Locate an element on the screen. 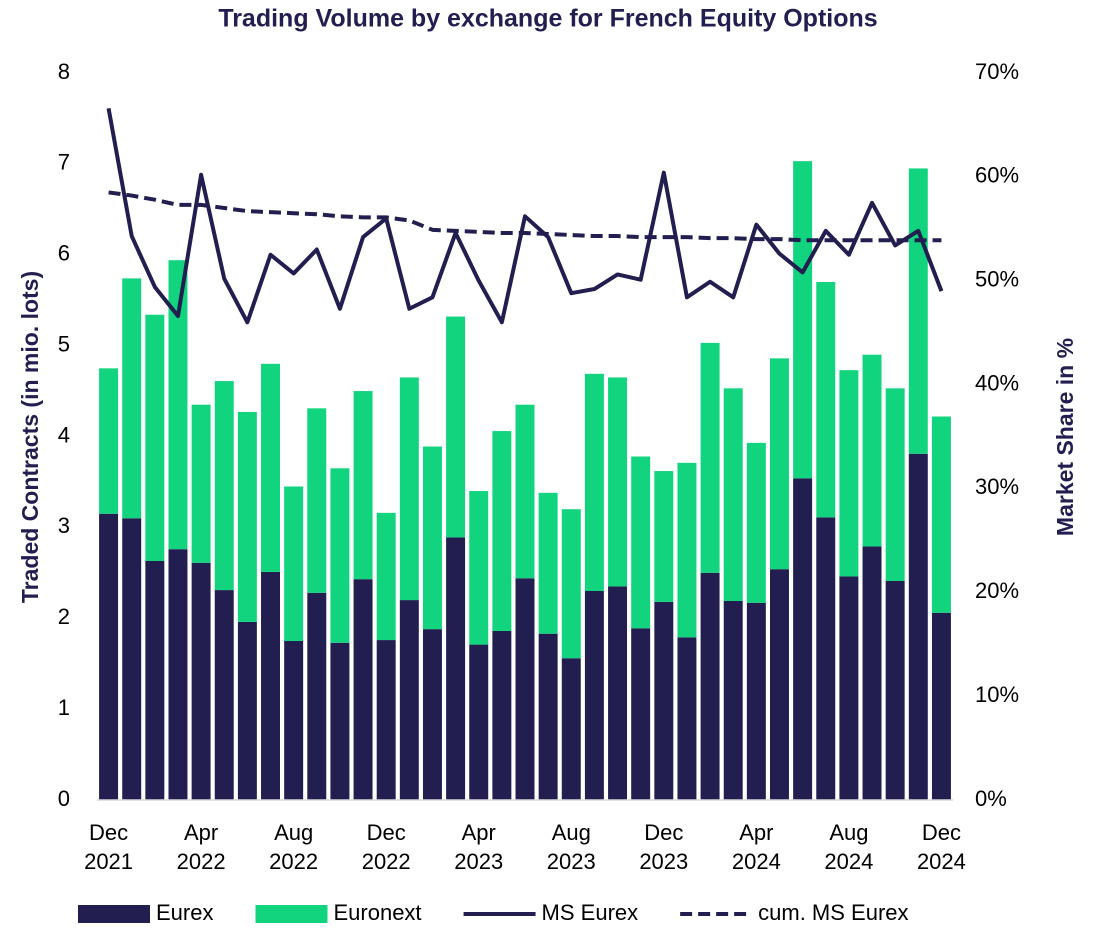 The width and height of the screenshot is (1101, 932). legend-label: cum. MS Eurex is located at coordinates (833, 912).